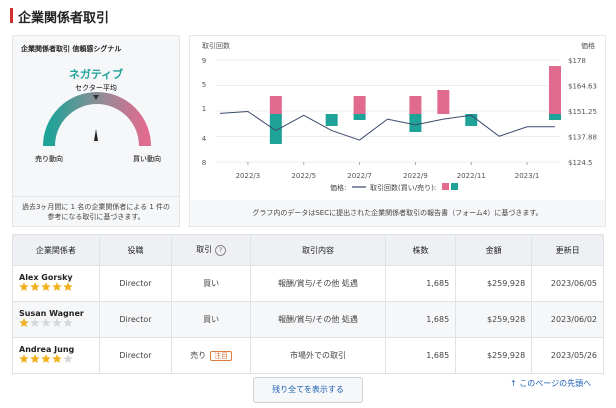 The width and height of the screenshot is (616, 408). What do you see at coordinates (11, 15) in the screenshot?
I see `title-bar` at bounding box center [11, 15].